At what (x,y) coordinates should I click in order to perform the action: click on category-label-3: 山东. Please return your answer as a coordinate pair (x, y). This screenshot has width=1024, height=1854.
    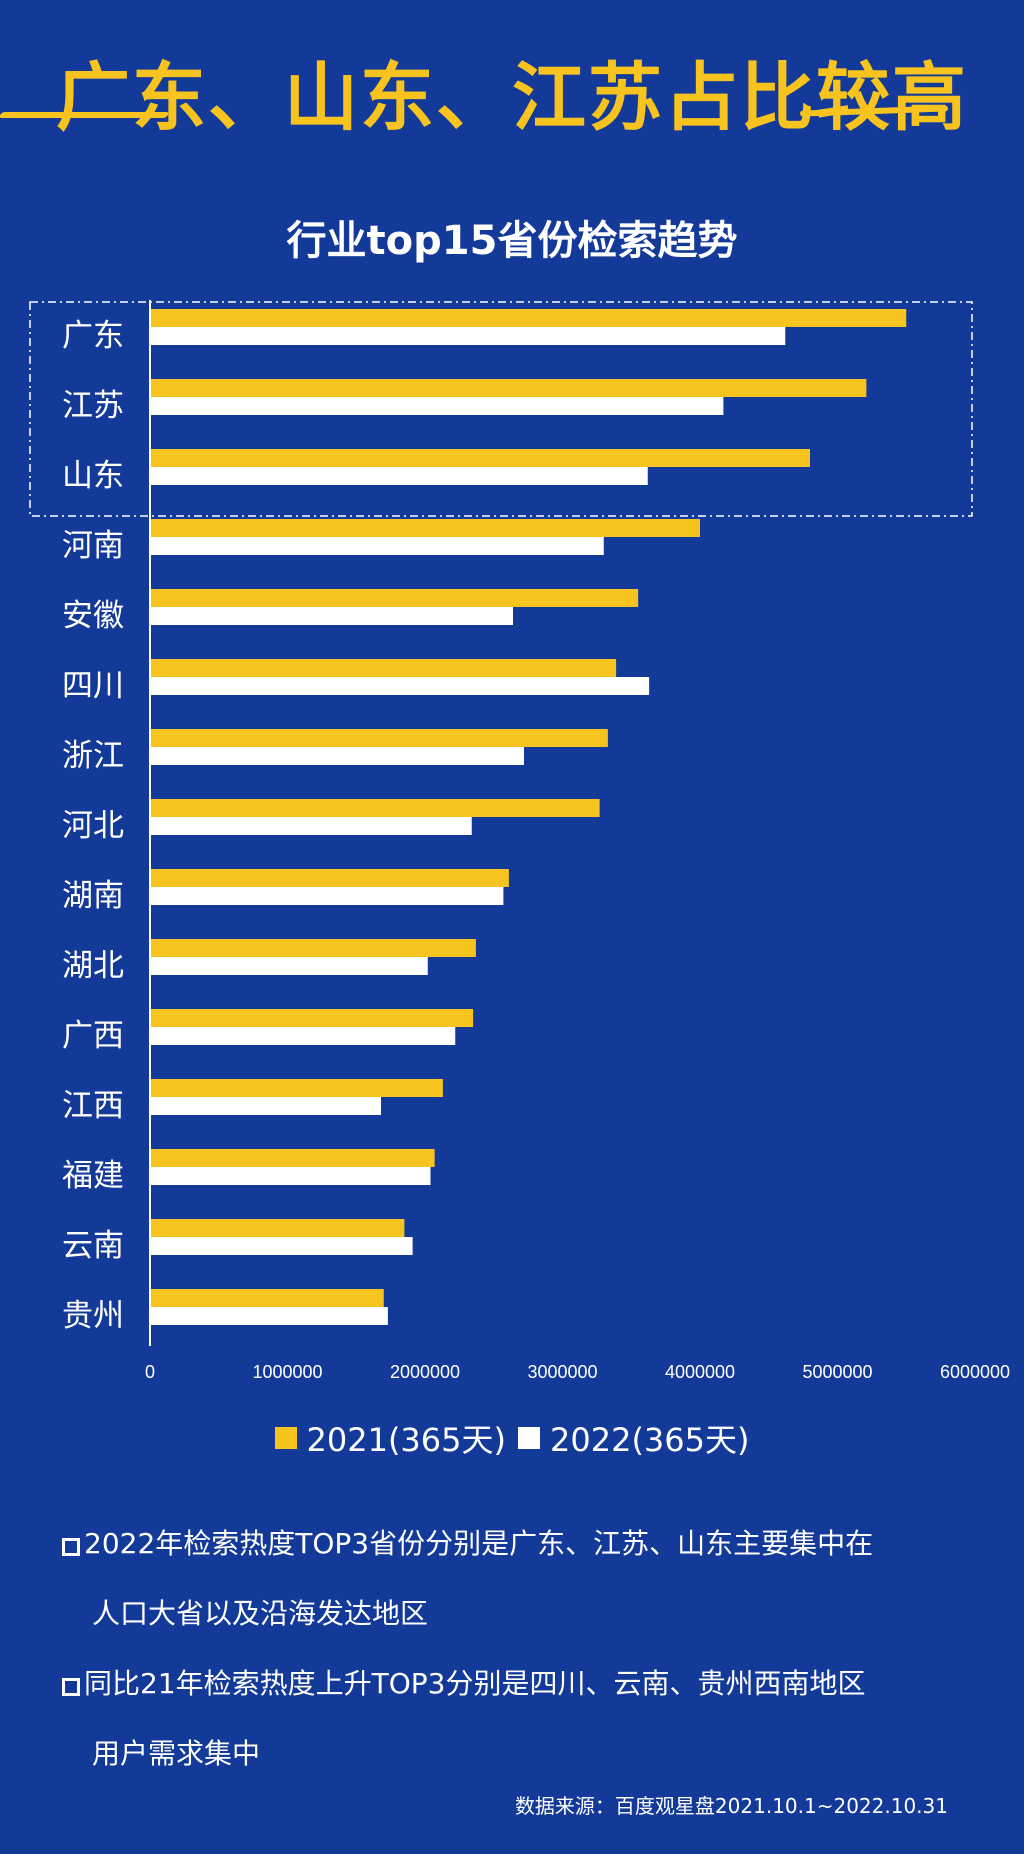
    Looking at the image, I should click on (93, 476).